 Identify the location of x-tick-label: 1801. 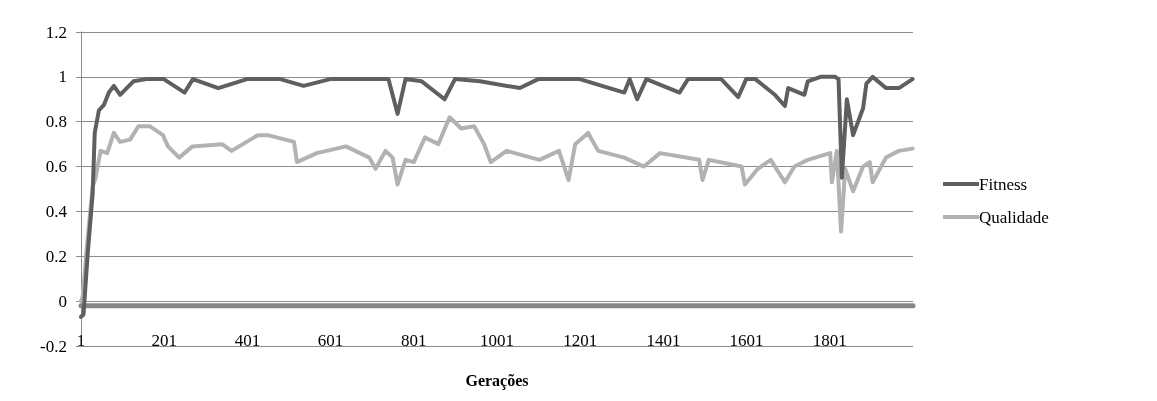
(829, 340).